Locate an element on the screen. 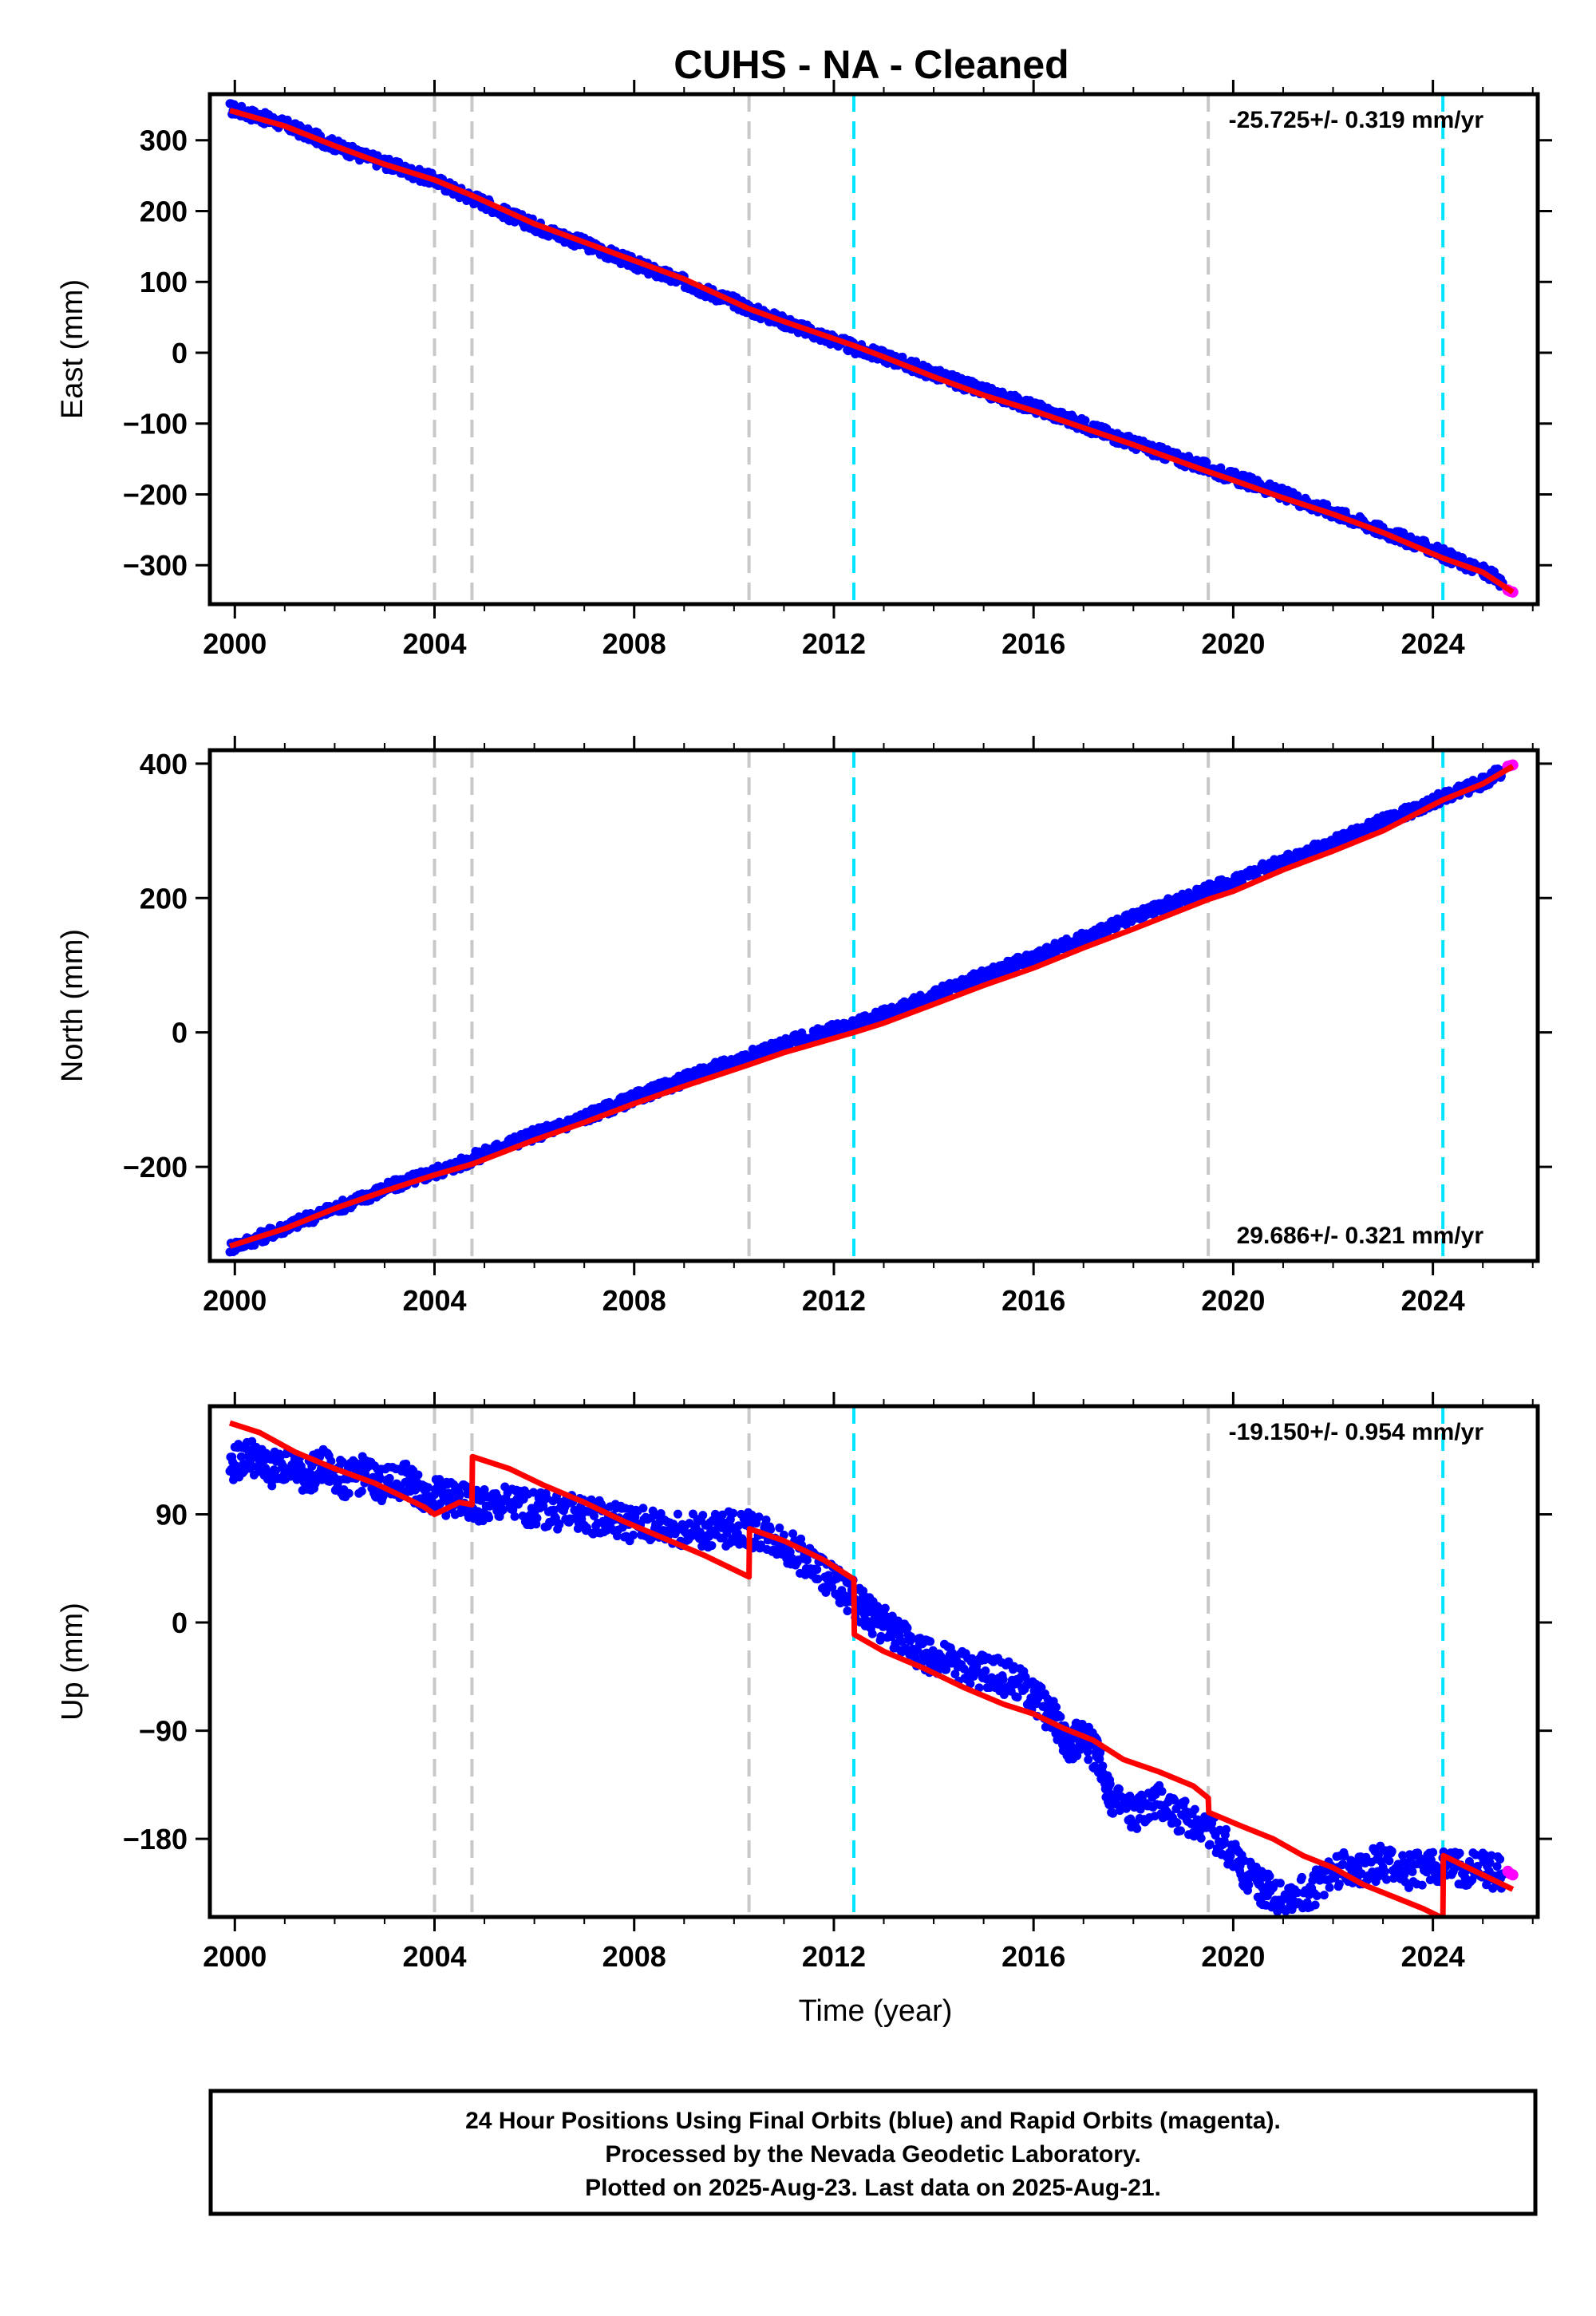 This screenshot has width=1596, height=2316. y-tick-label: 90 is located at coordinates (172, 1515).